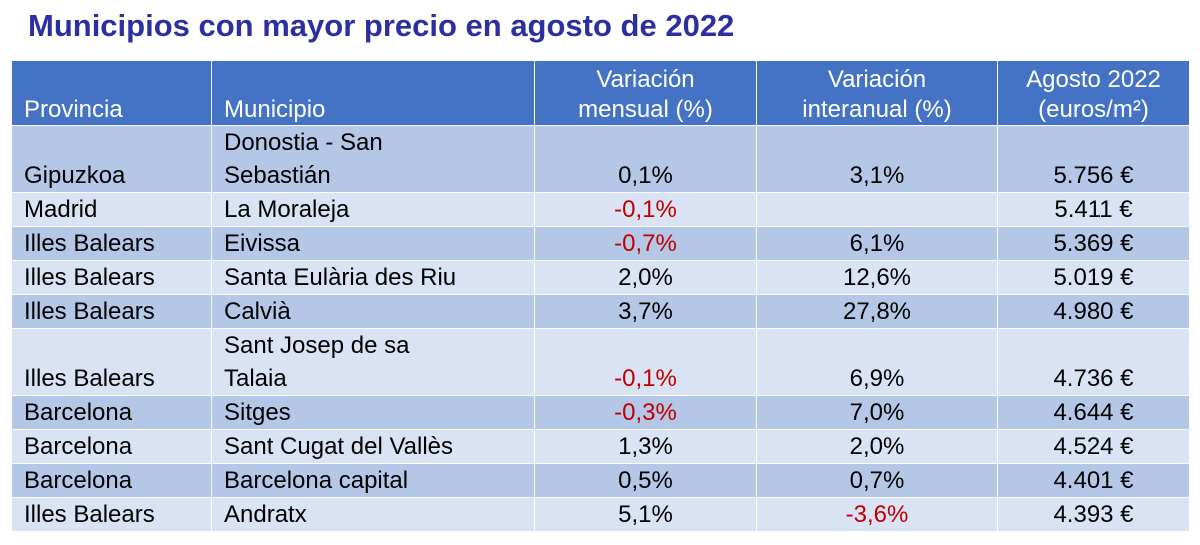  What do you see at coordinates (1093, 93) in the screenshot?
I see `header-precio-agosto: Agosto 2022 (euros/m²)` at bounding box center [1093, 93].